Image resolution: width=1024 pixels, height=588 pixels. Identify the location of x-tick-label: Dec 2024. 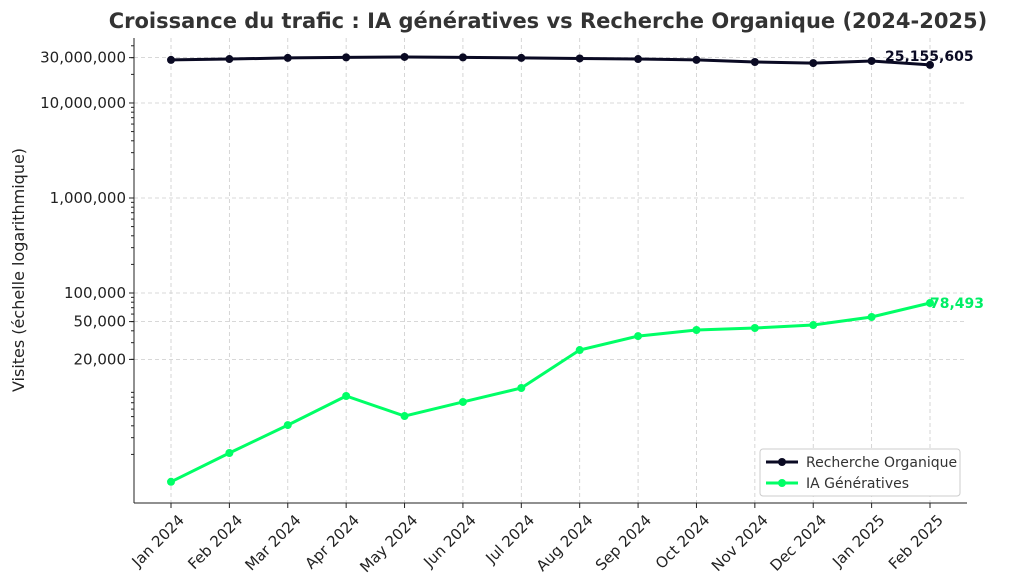
(798, 543).